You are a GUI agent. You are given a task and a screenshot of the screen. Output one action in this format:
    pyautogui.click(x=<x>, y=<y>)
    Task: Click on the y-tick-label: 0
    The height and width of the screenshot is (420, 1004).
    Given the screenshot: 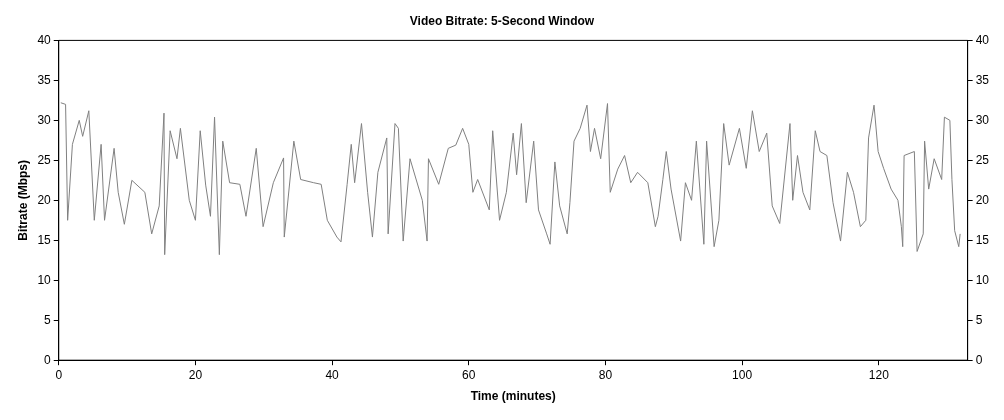 What is the action you would take?
    pyautogui.click(x=48, y=359)
    